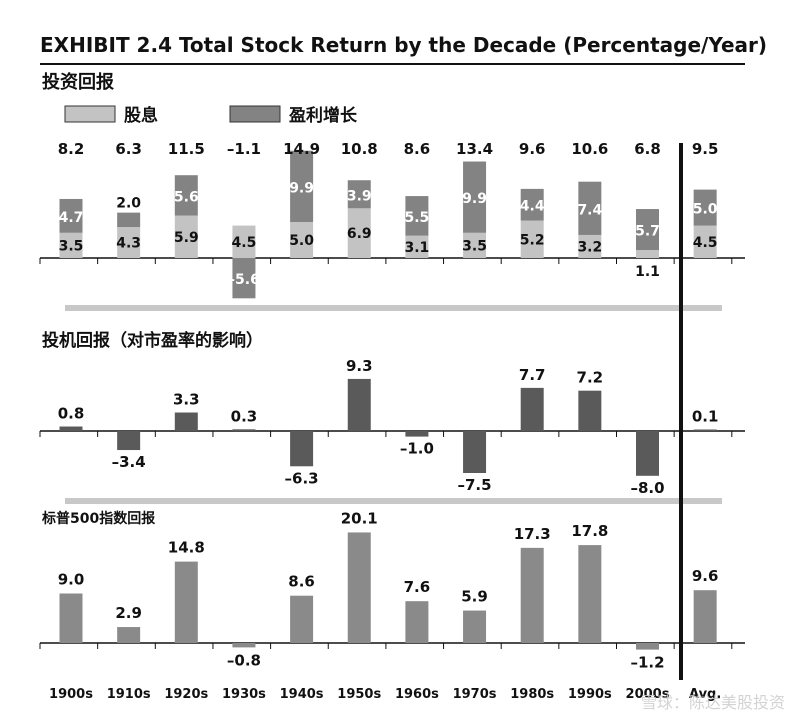  What do you see at coordinates (128, 204) in the screenshot?
I see `earnings-label: 2.0` at bounding box center [128, 204].